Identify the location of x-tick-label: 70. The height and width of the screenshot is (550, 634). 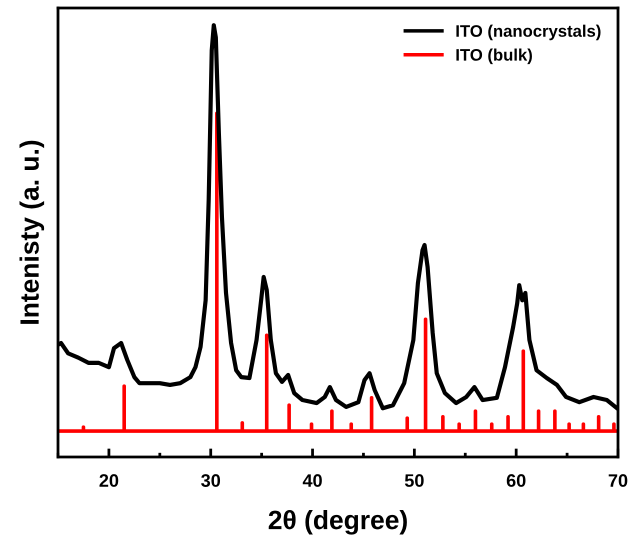
(618, 480).